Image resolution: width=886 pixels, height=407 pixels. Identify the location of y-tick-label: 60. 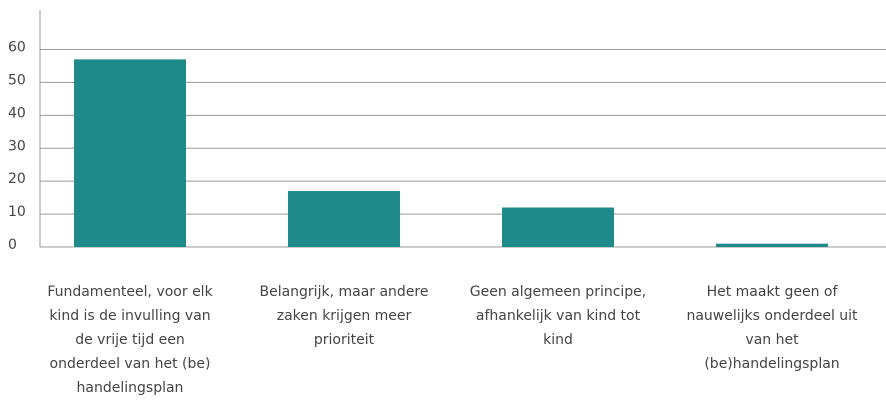
(17, 48).